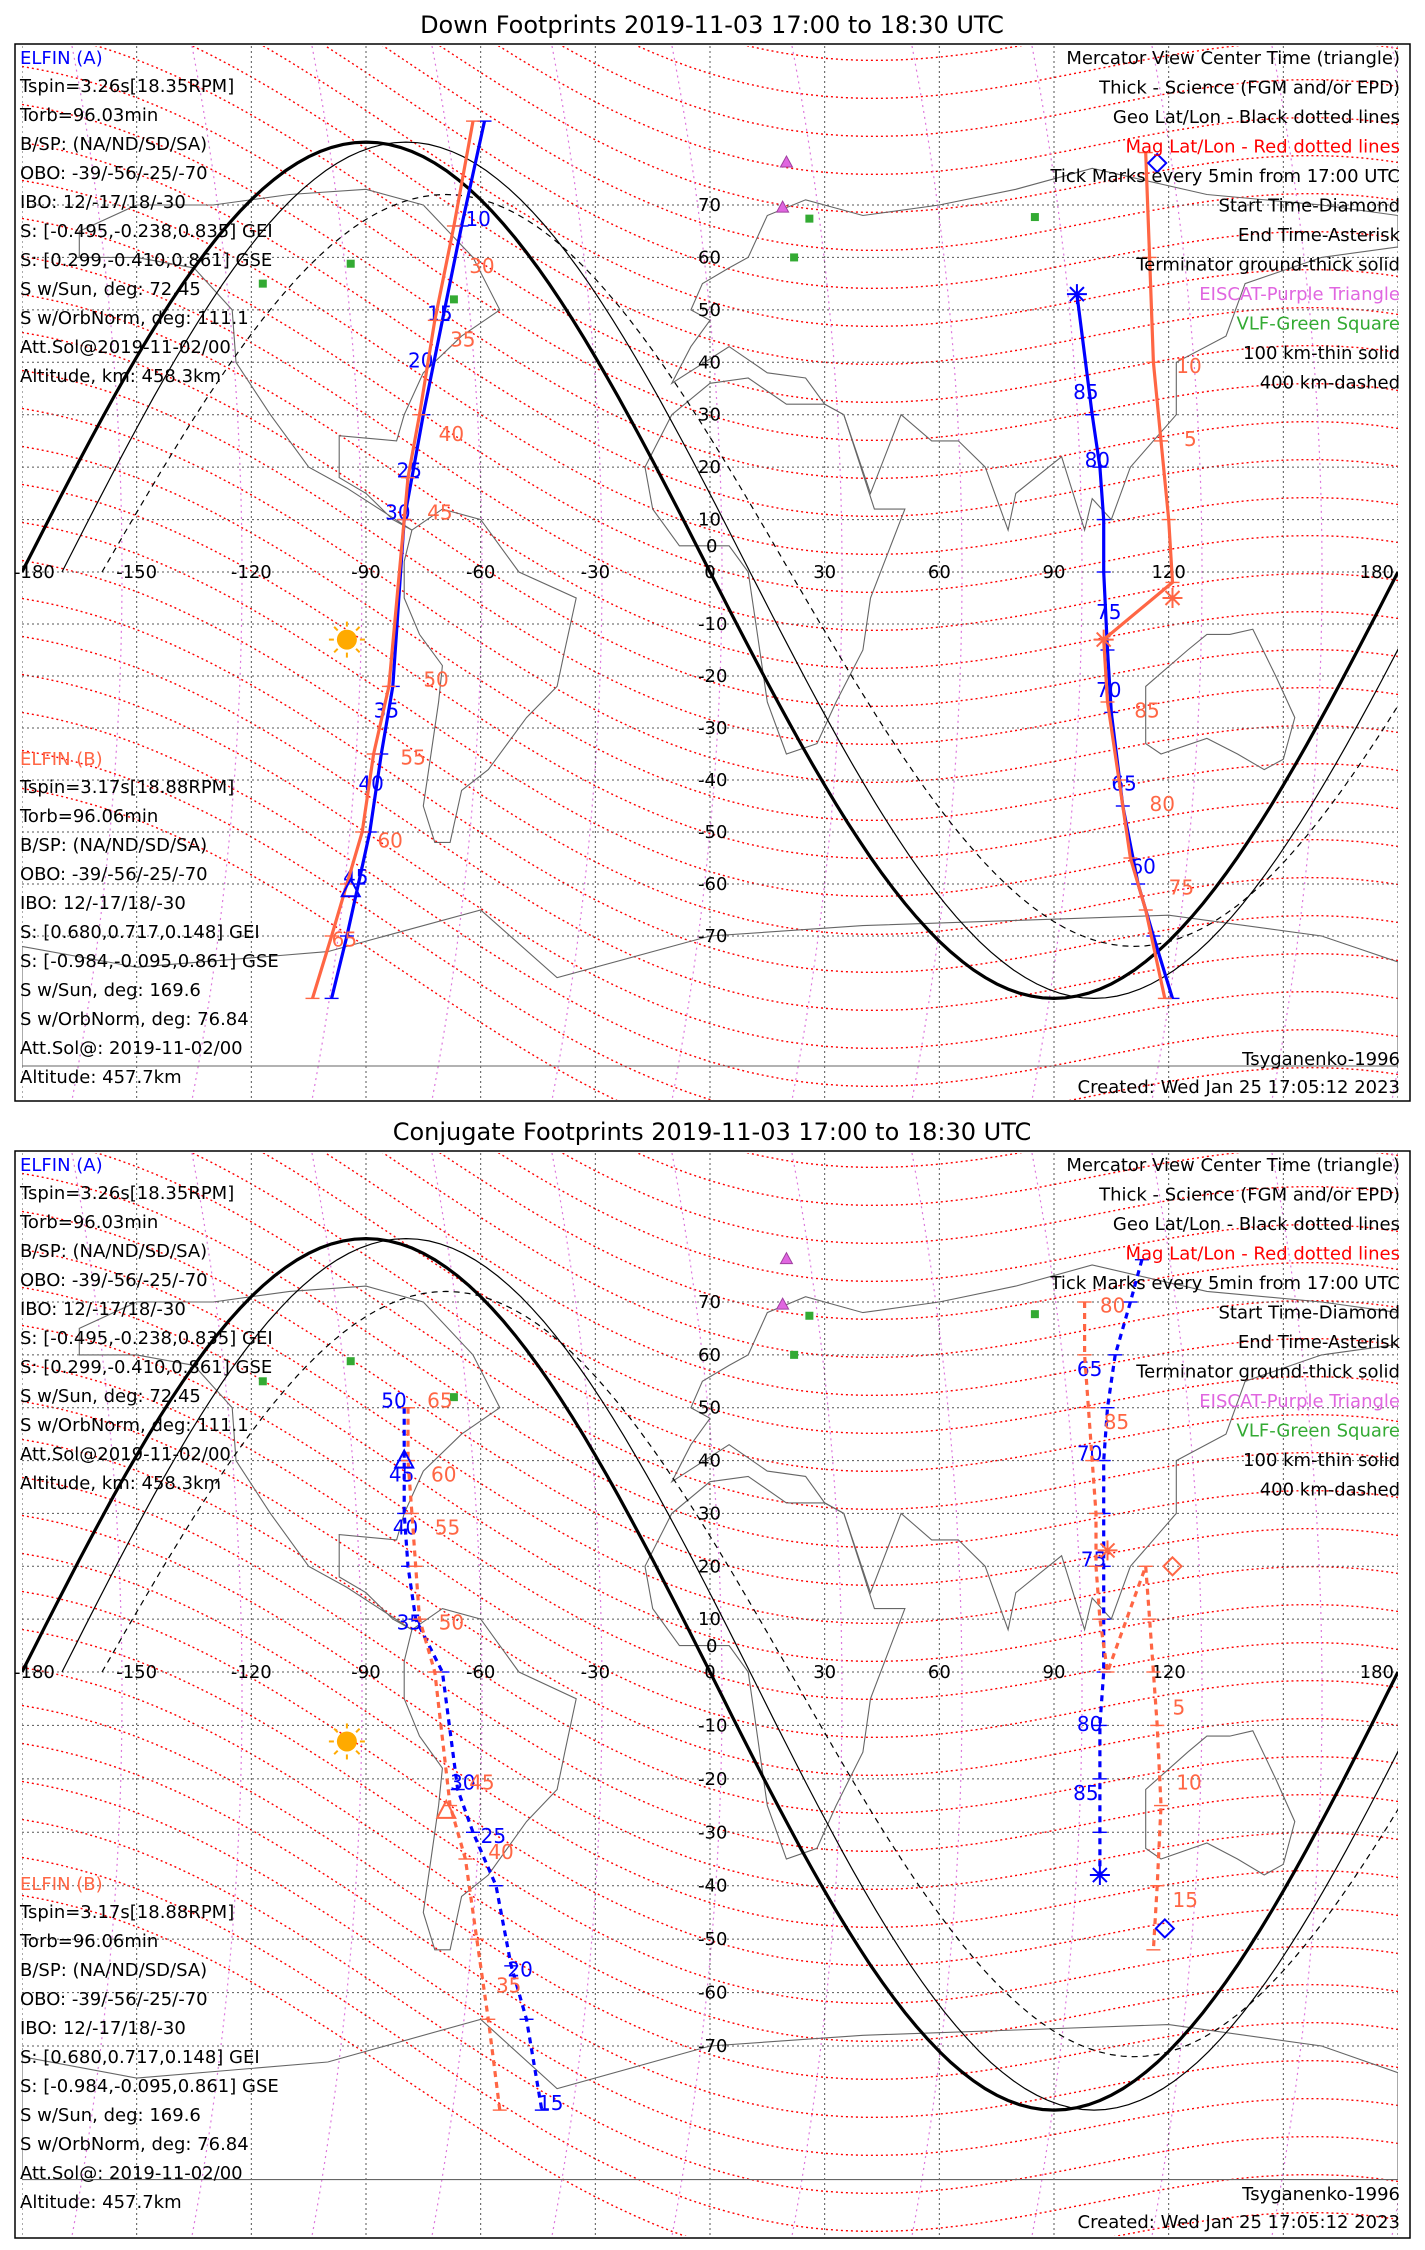 This screenshot has width=1425, height=2250. Describe the element at coordinates (114, 874) in the screenshot. I see `elfin-b-info-line: OBO: -39/-56/-25/-70` at that location.